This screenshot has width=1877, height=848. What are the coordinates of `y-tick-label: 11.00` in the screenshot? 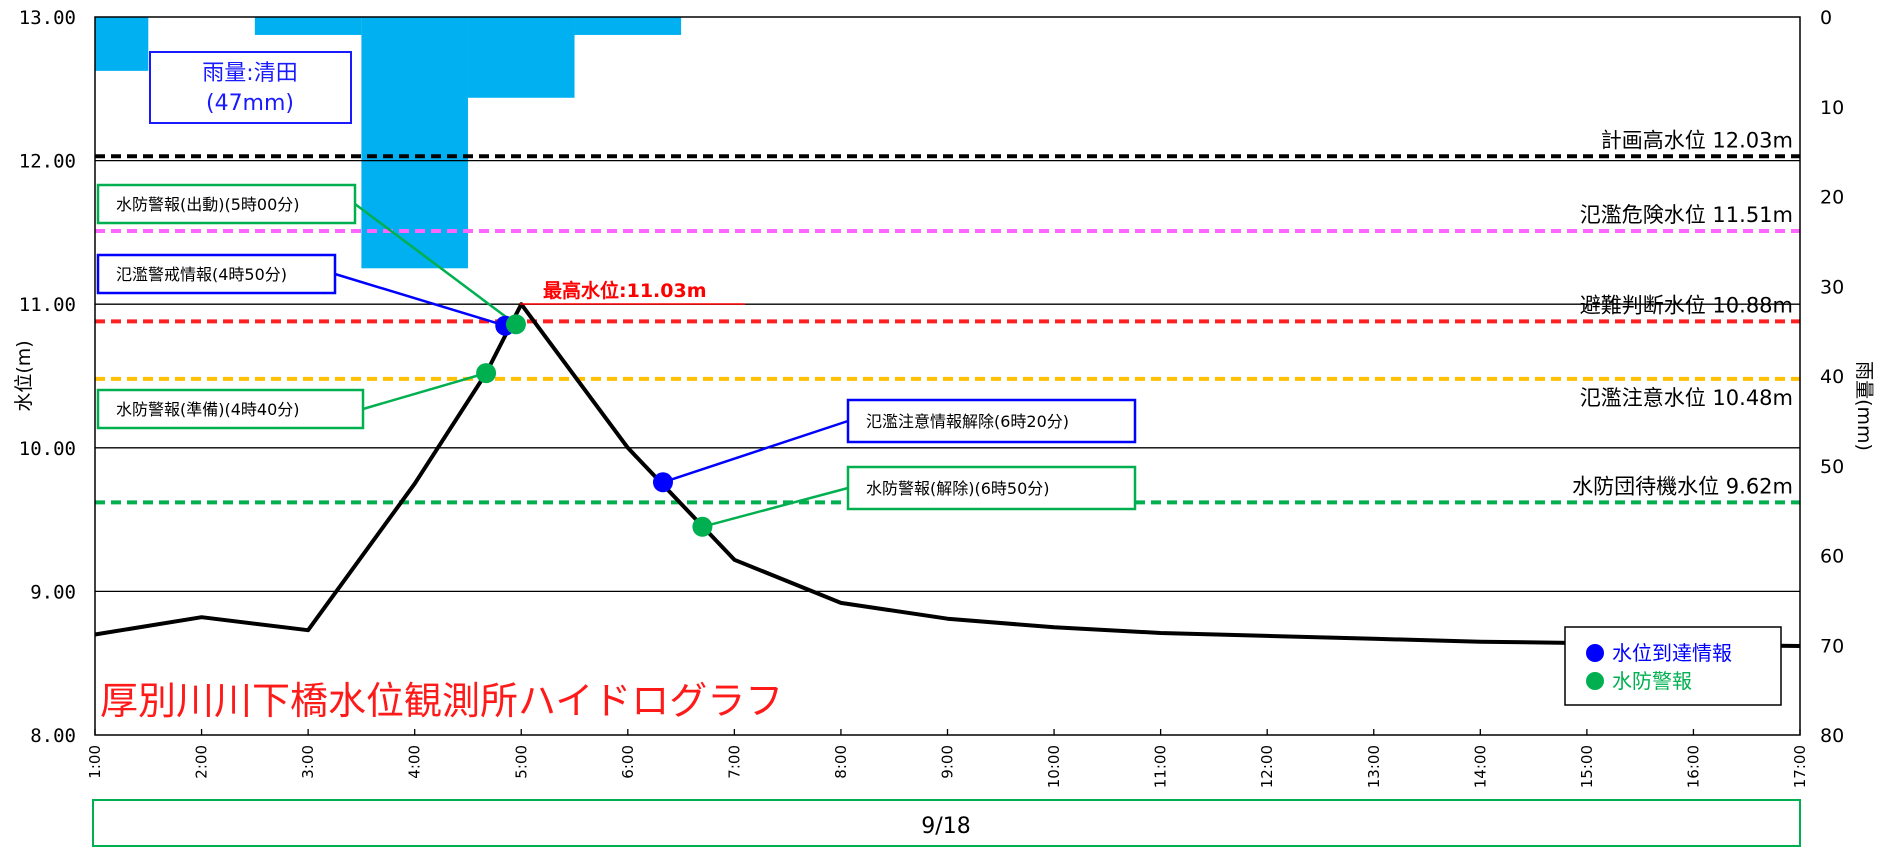 It's located at (47, 305).